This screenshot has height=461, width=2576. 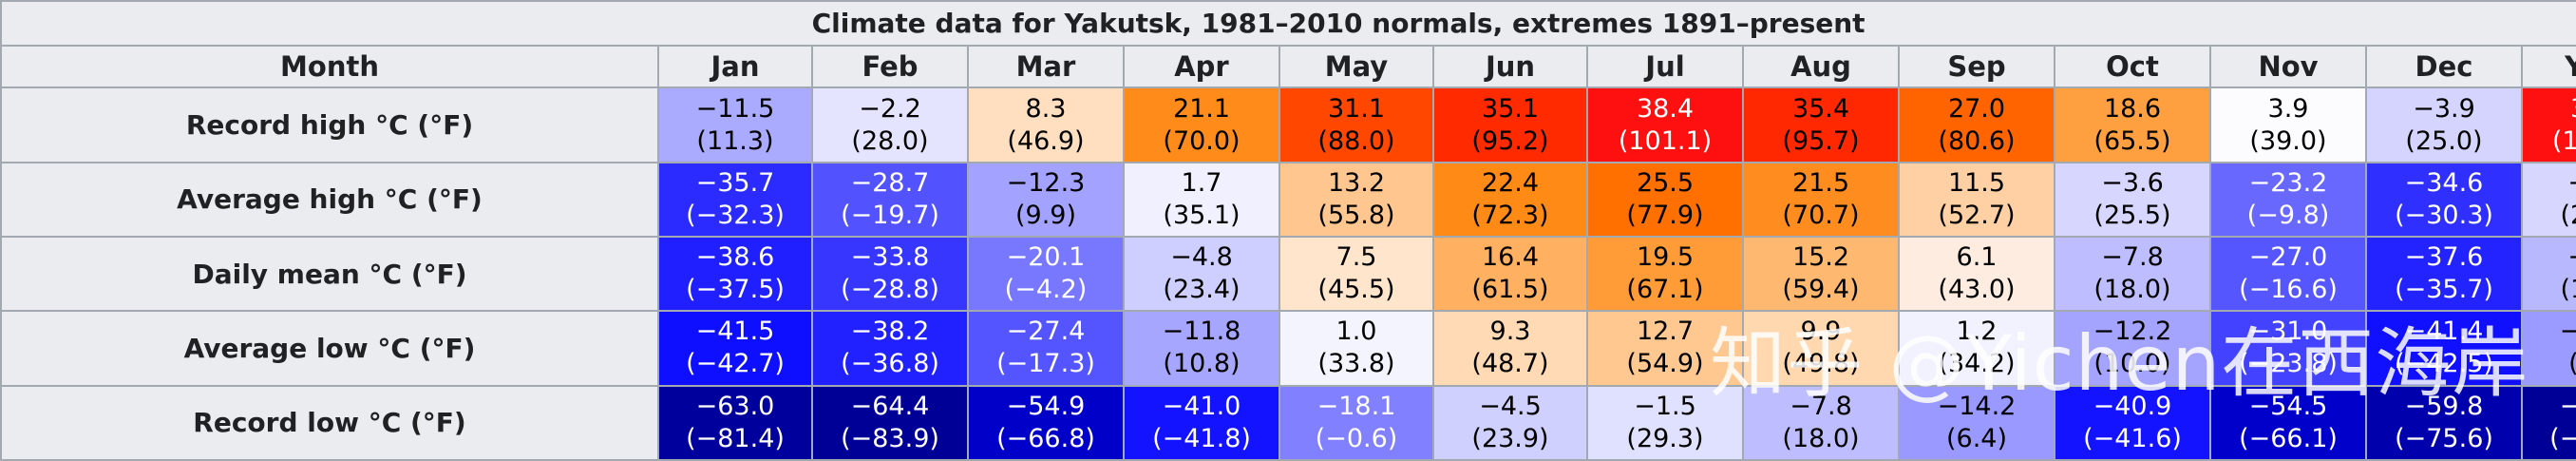 I want to click on celsius-value: −14.1, so click(x=2567, y=332).